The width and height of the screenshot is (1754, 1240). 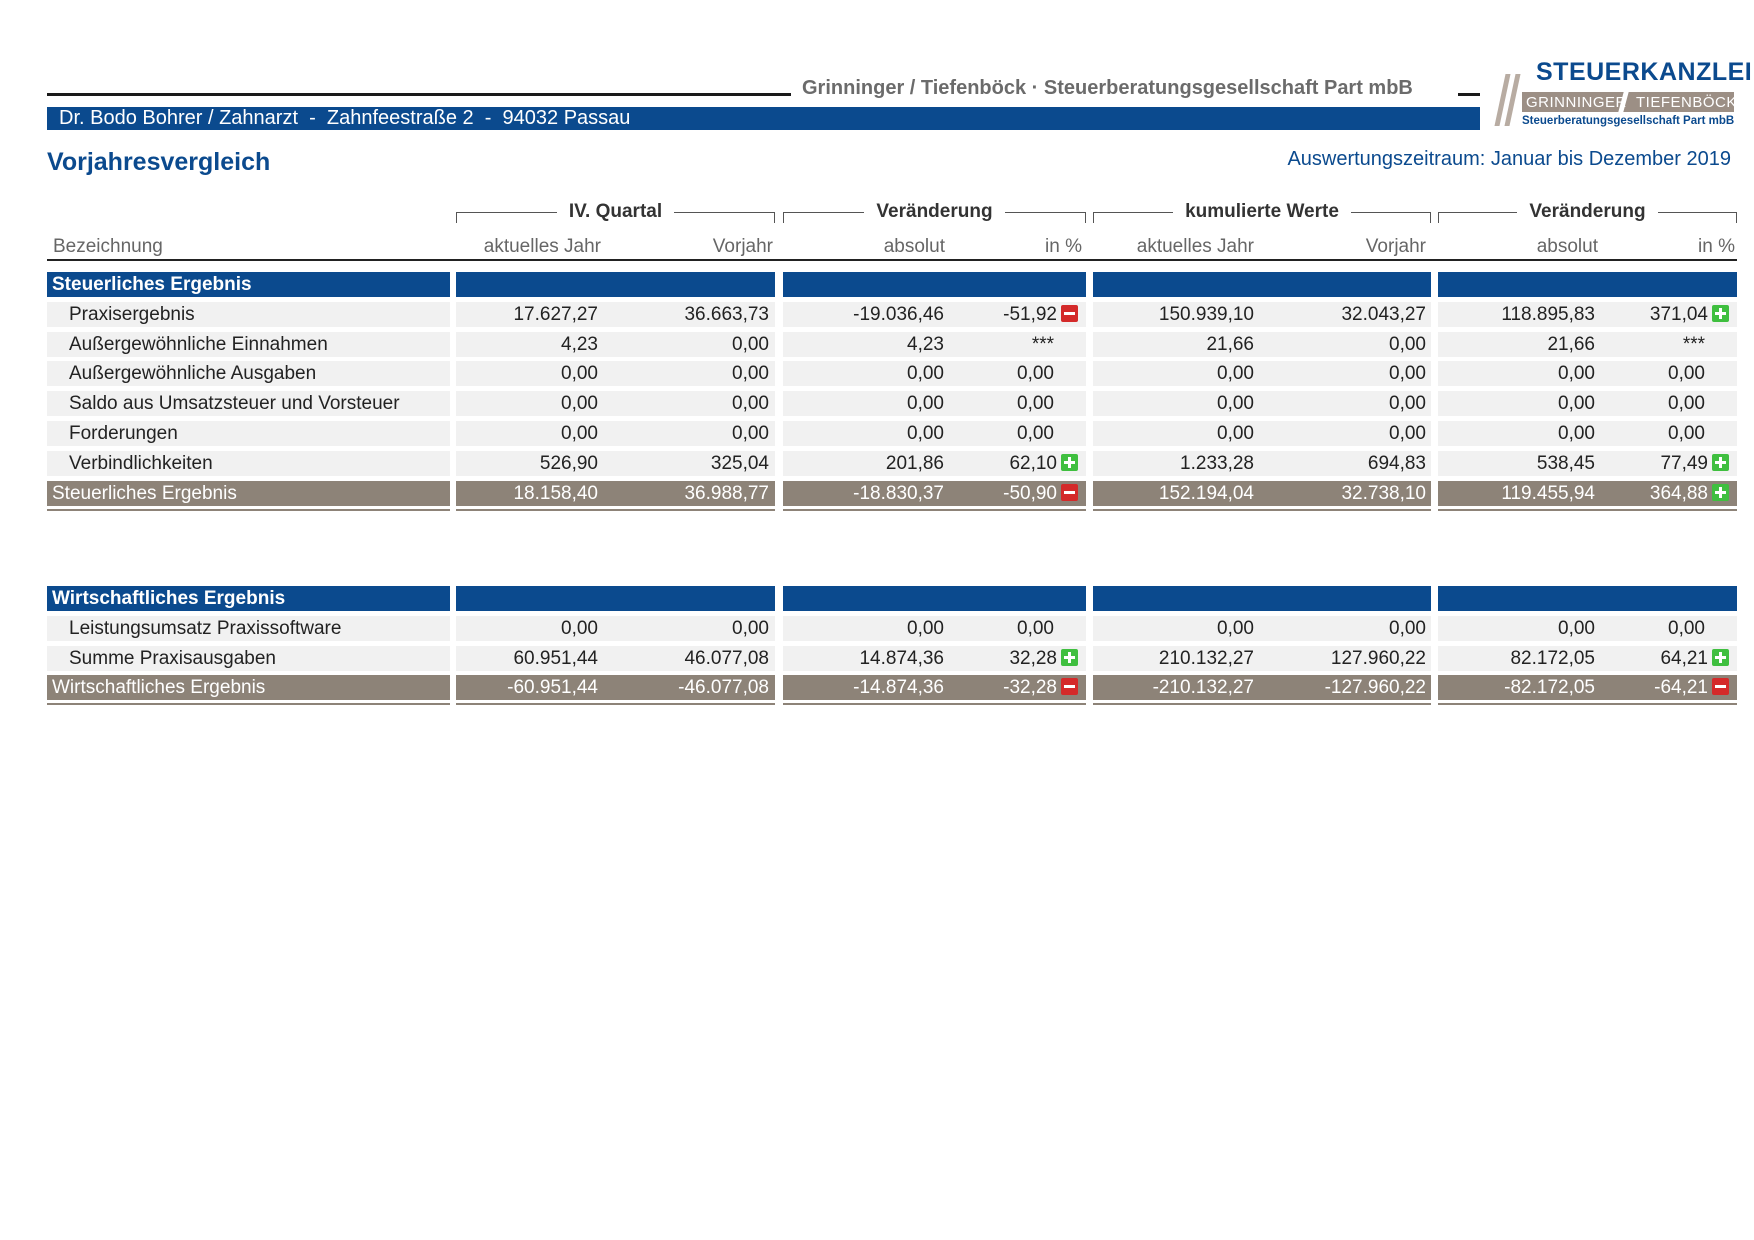 What do you see at coordinates (1567, 246) in the screenshot?
I see `col-header-k-absolute: absolut` at bounding box center [1567, 246].